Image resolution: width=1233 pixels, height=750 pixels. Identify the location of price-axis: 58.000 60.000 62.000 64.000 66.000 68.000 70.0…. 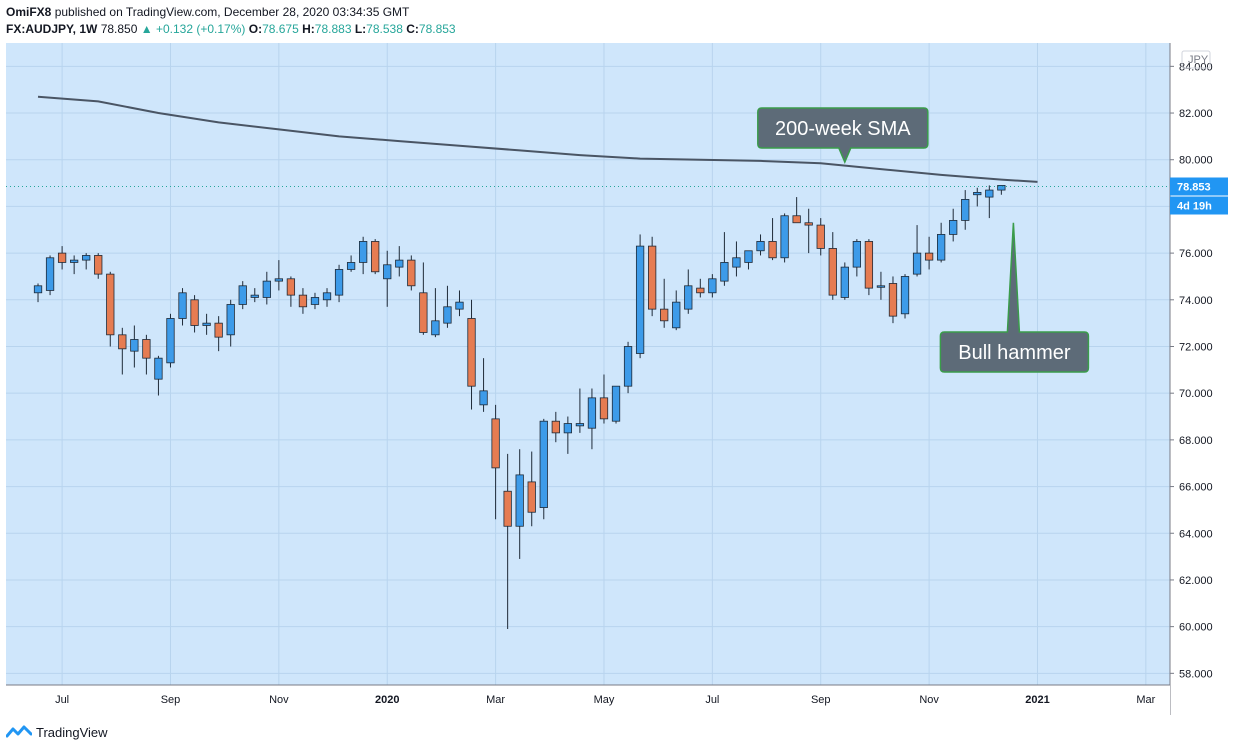
(1198, 379).